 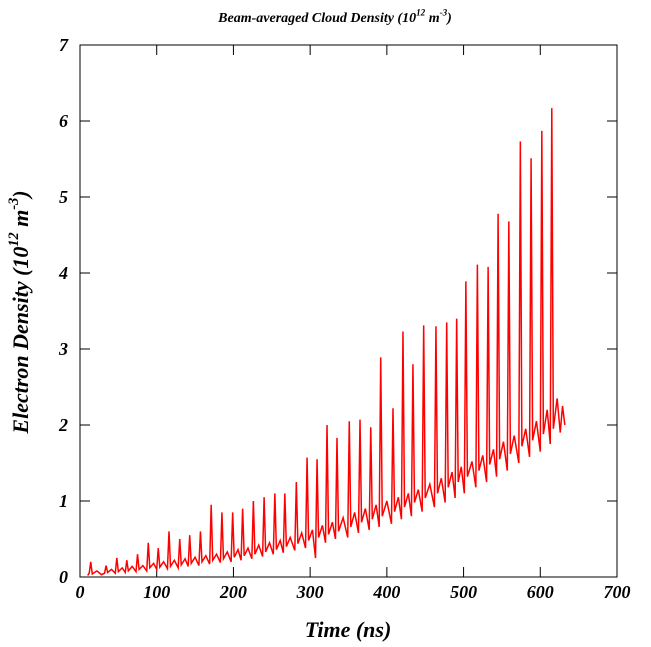 I want to click on y-tick-label: 4, so click(x=63, y=273).